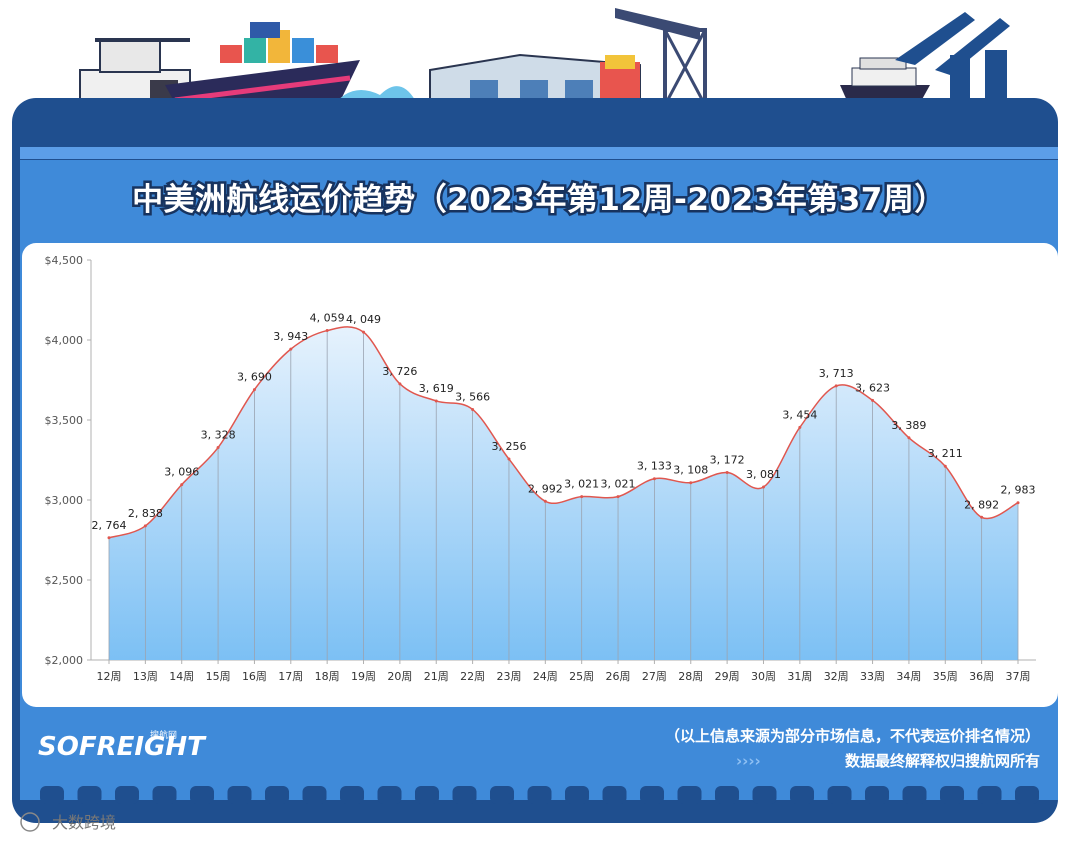 This screenshot has height=841, width=1080. What do you see at coordinates (218, 435) in the screenshot?
I see `data-label: 3, 328` at bounding box center [218, 435].